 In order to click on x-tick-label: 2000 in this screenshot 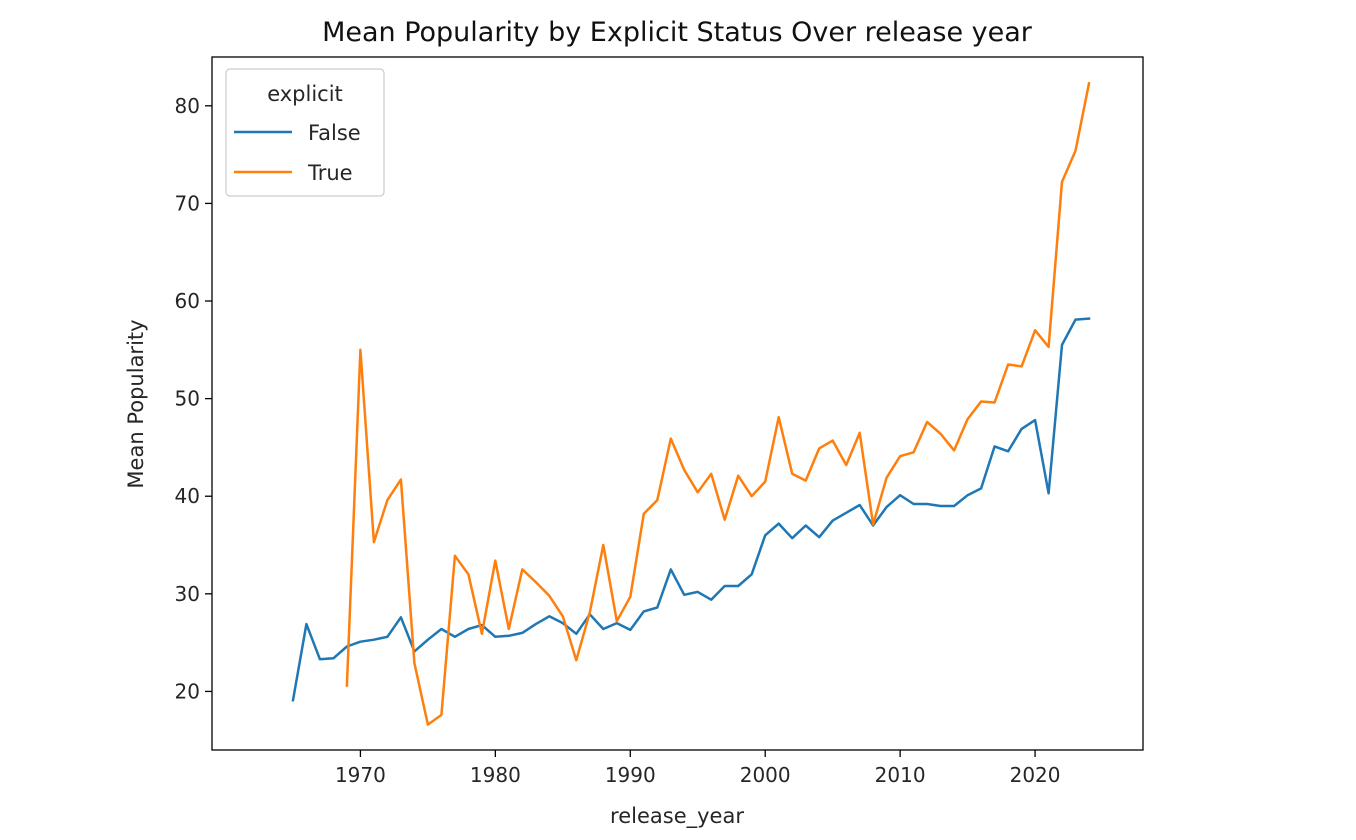, I will do `click(765, 775)`.